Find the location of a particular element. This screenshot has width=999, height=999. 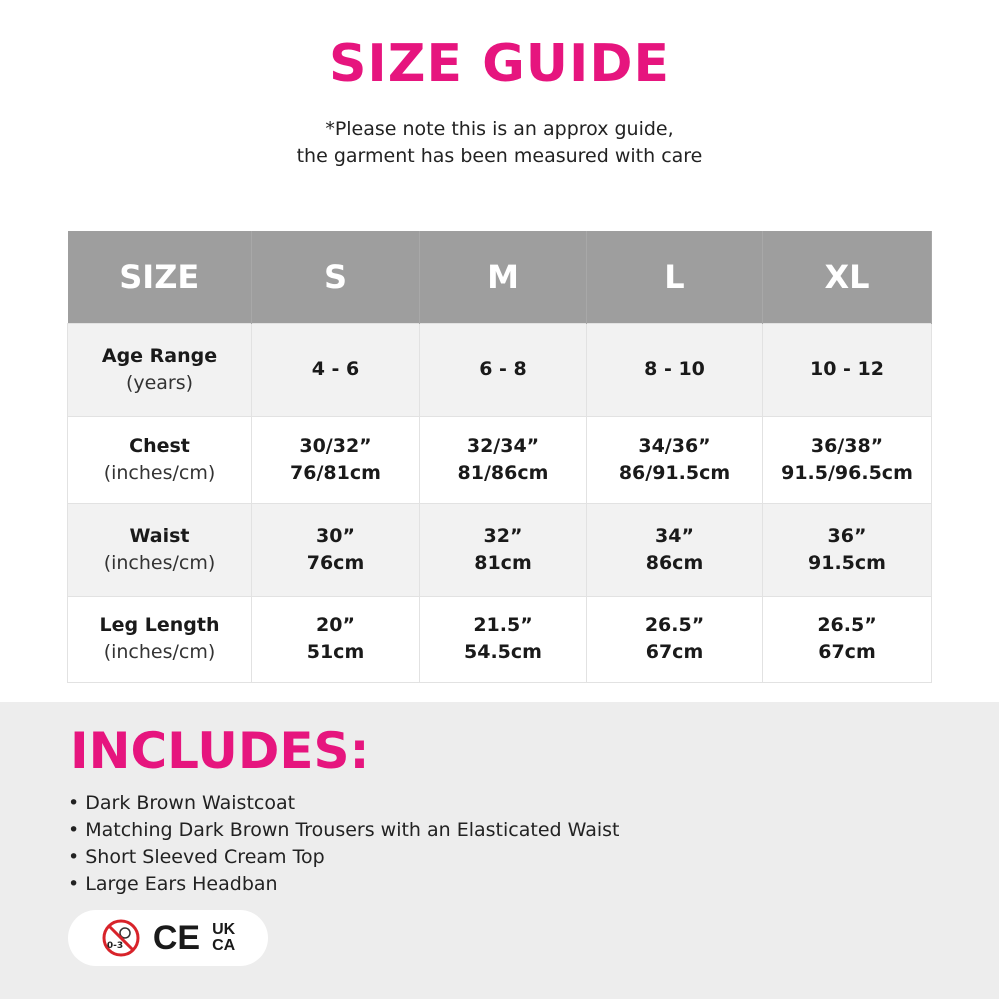

measure-name: Waist is located at coordinates (159, 535).